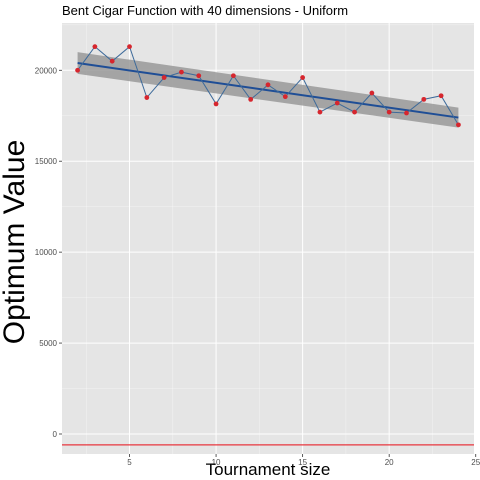 This screenshot has width=480, height=480. I want to click on y-axis-label: Optimum Value, so click(15, 242).